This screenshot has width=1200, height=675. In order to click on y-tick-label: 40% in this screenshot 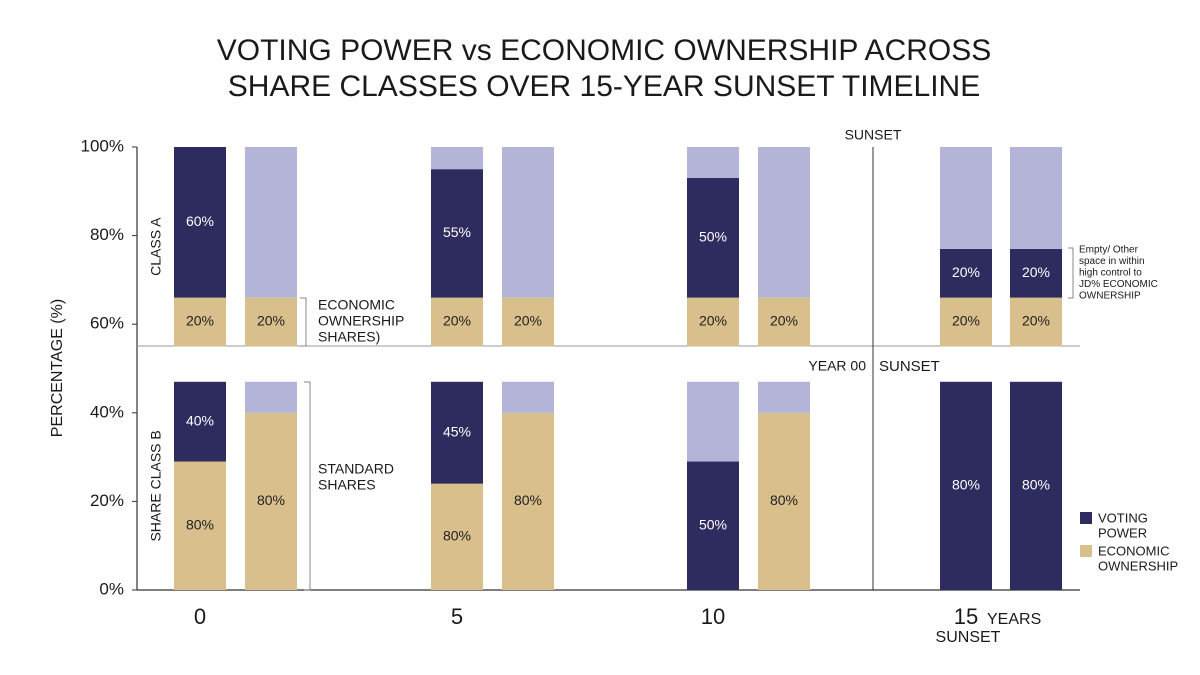, I will do `click(107, 411)`.